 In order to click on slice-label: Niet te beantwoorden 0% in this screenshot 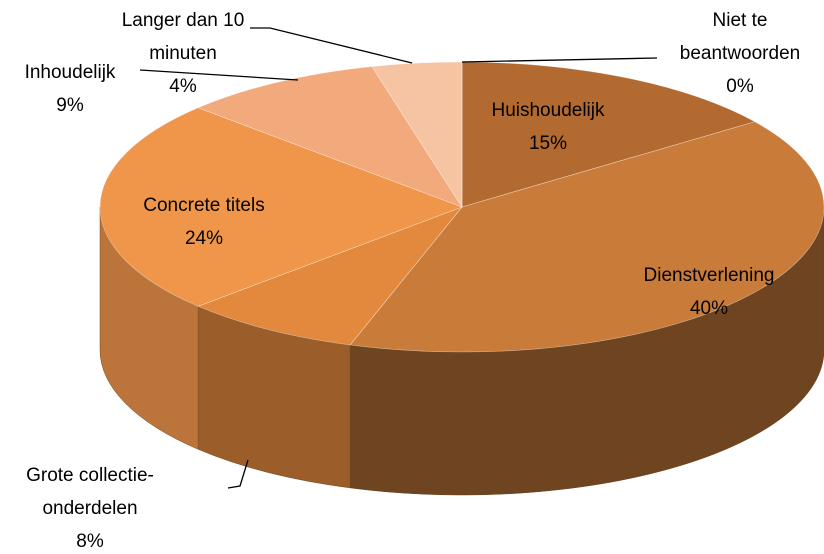, I will do `click(740, 53)`.